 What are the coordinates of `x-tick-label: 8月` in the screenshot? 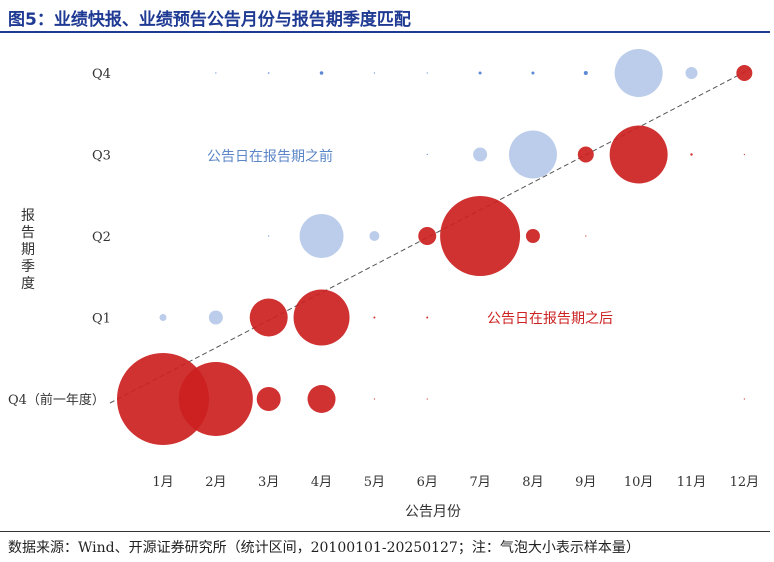 It's located at (532, 482).